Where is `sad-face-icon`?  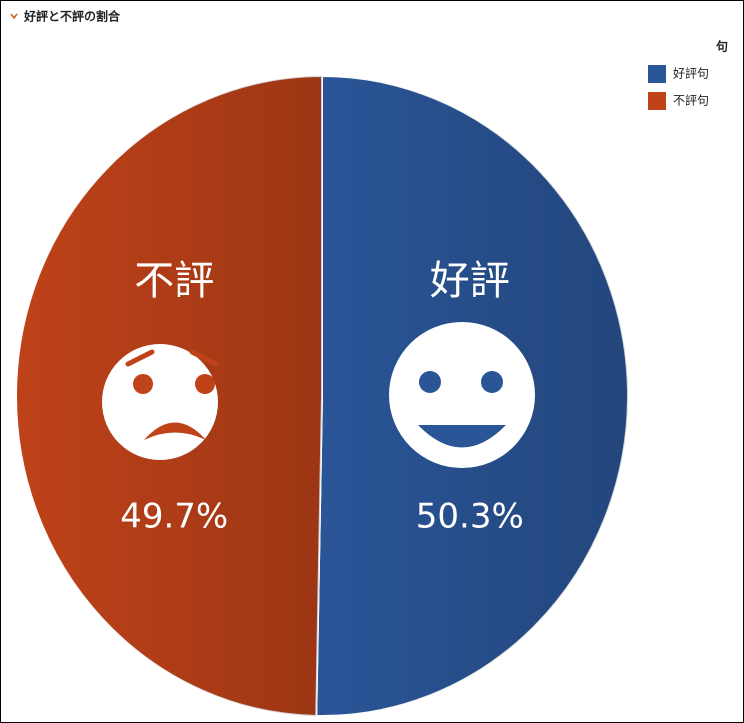 sad-face-icon is located at coordinates (160, 402).